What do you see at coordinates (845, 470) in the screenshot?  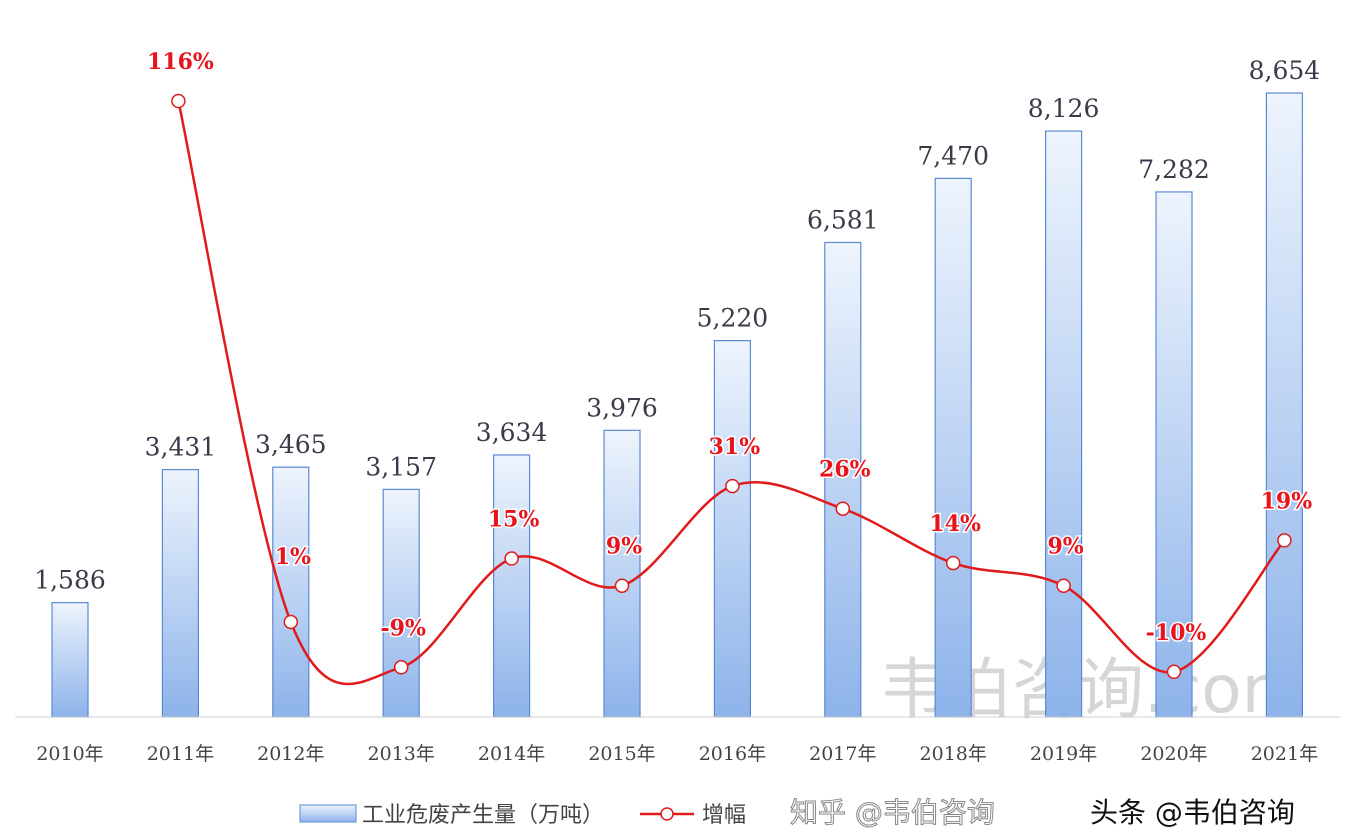 I see `growth-label: 26%` at bounding box center [845, 470].